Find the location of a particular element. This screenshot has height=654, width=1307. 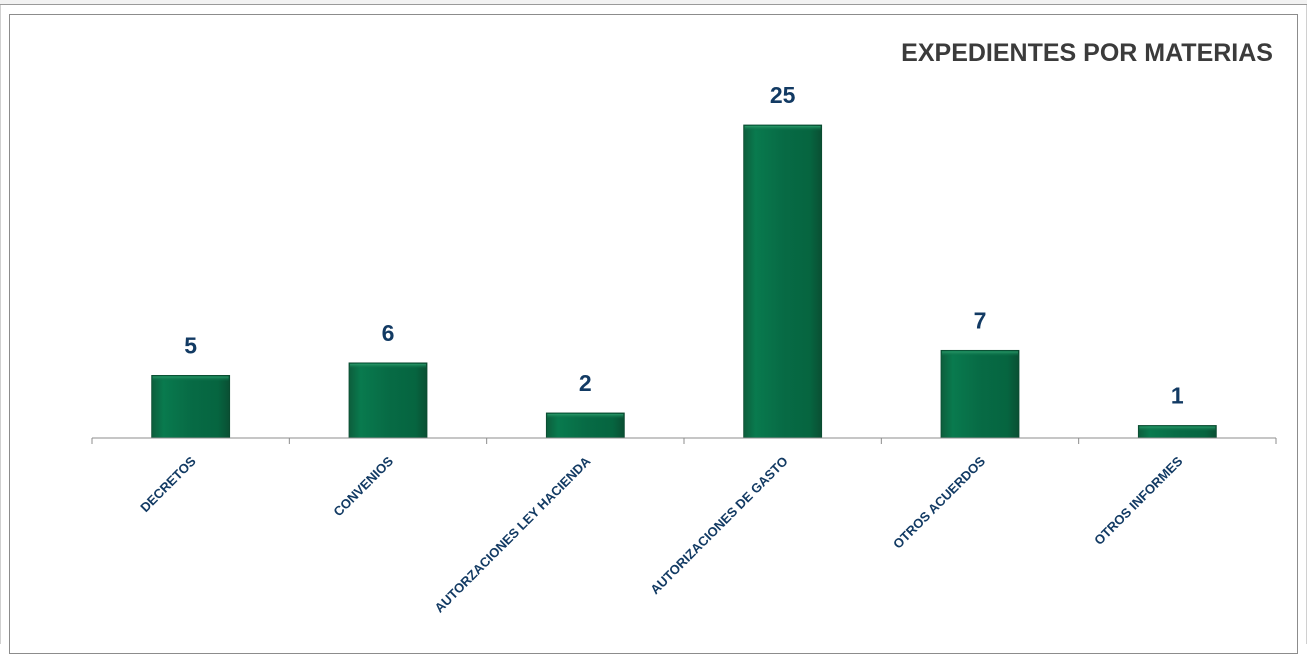

bar-decretos is located at coordinates (191, 406).